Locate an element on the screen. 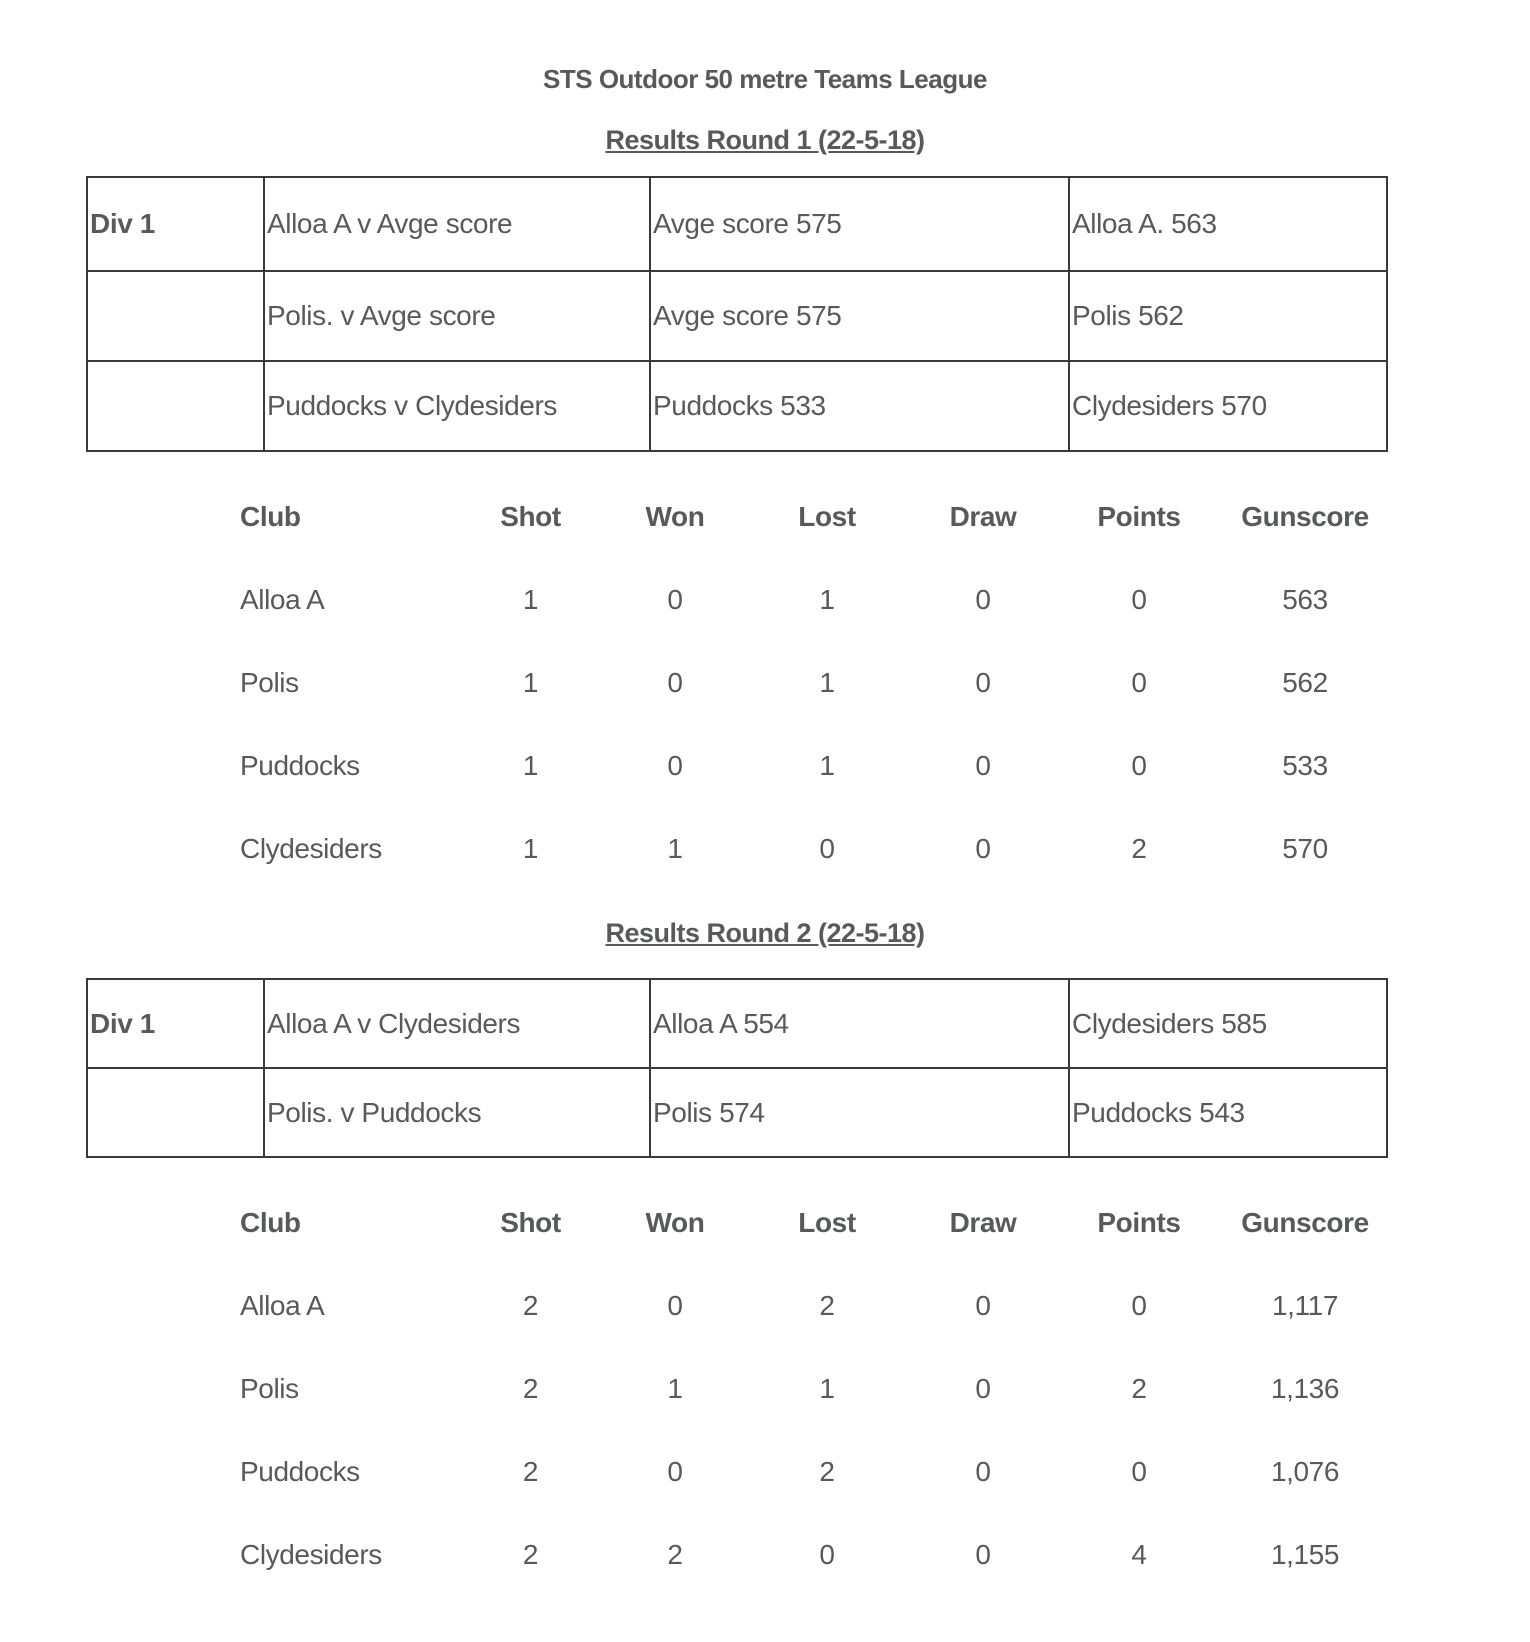 This screenshot has width=1530, height=1642. gunscore-cell: 562 is located at coordinates (1305, 682).